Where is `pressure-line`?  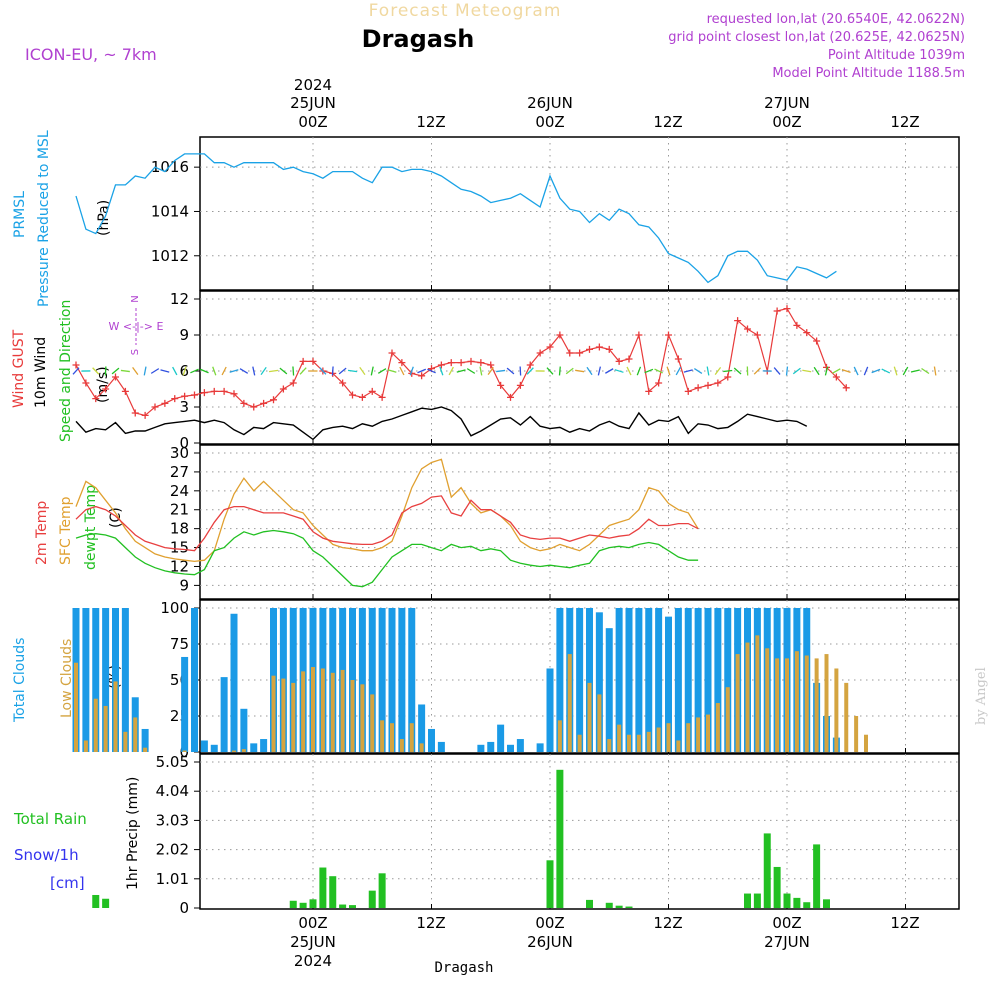
pressure-line is located at coordinates (456, 218).